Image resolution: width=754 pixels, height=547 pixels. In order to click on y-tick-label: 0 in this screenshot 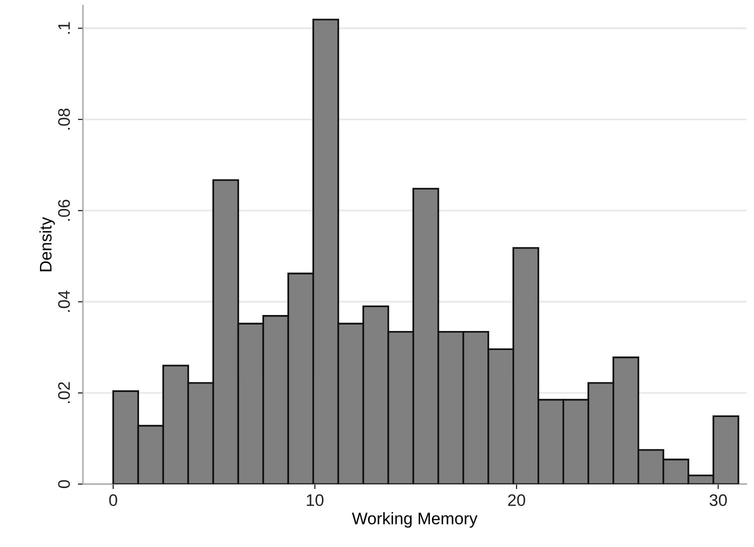, I will do `click(64, 484)`.